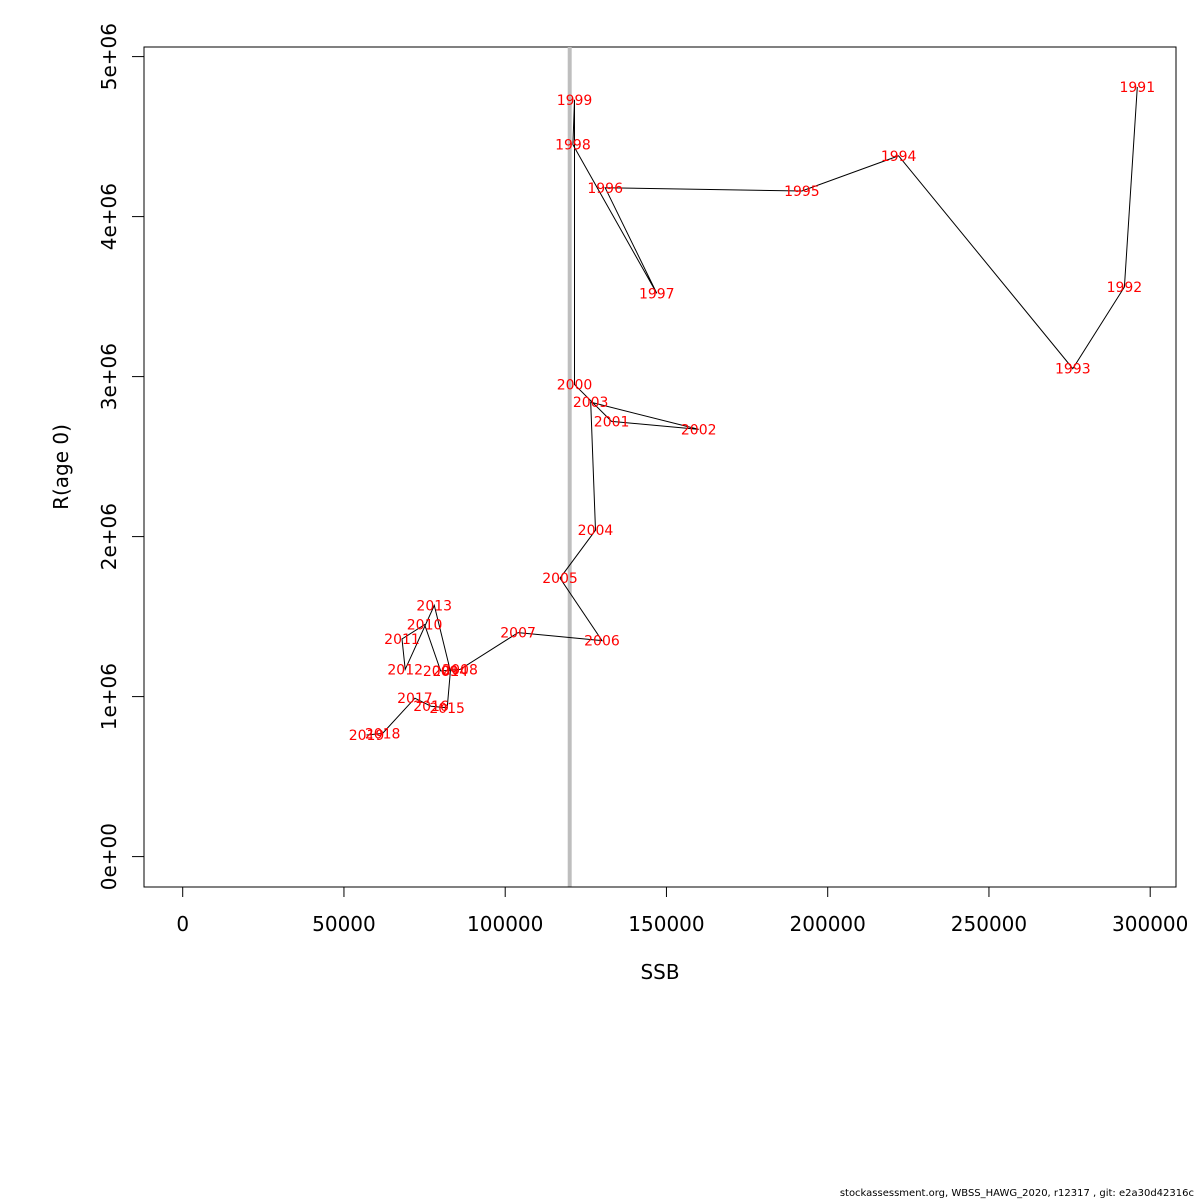 The width and height of the screenshot is (1200, 1200). What do you see at coordinates (802, 192) in the screenshot?
I see `point-label: 1995` at bounding box center [802, 192].